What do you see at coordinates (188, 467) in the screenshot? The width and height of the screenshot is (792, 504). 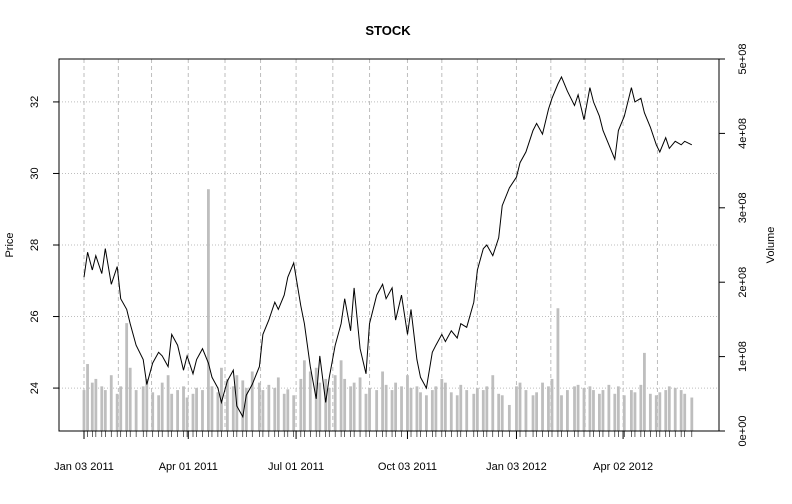 I see `date-tick-label: Apr 01 2011` at bounding box center [188, 467].